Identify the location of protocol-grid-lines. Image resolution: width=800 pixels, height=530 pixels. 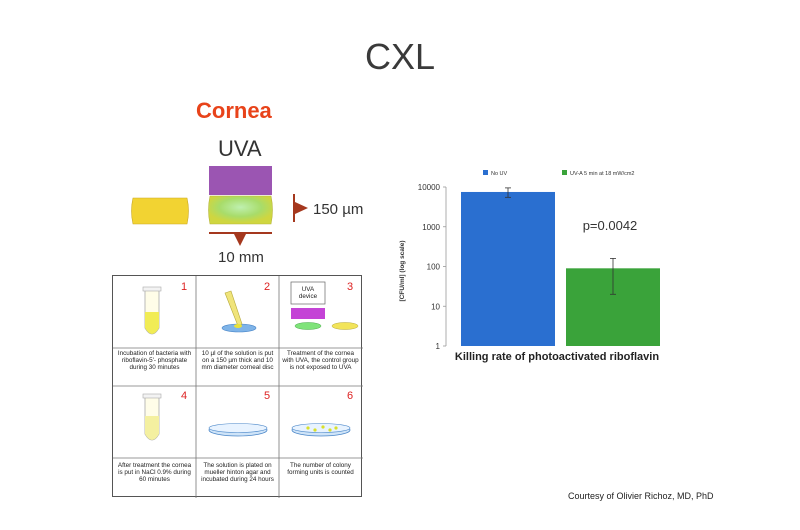
(238, 387).